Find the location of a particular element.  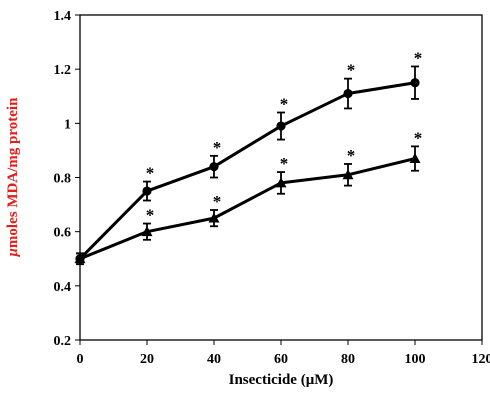

y-tick-label: 1 is located at coordinates (67, 124).